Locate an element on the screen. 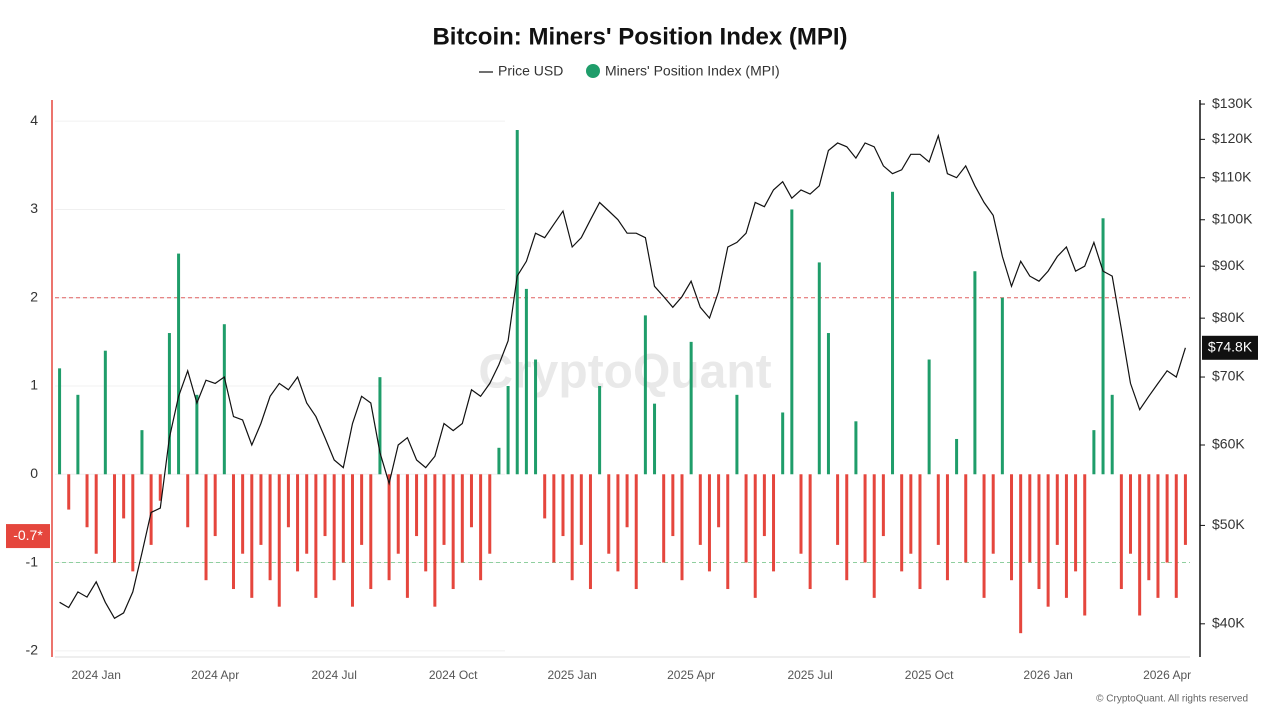 This screenshot has height=720, width=1280. credit: © CryptoQuant. All rights reserved is located at coordinates (1172, 699).